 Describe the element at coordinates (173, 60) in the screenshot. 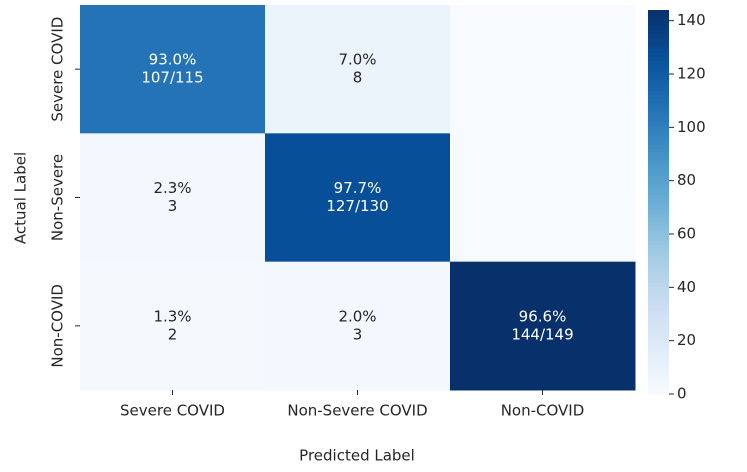

I see `cell-percent-label: 93.0%` at that location.